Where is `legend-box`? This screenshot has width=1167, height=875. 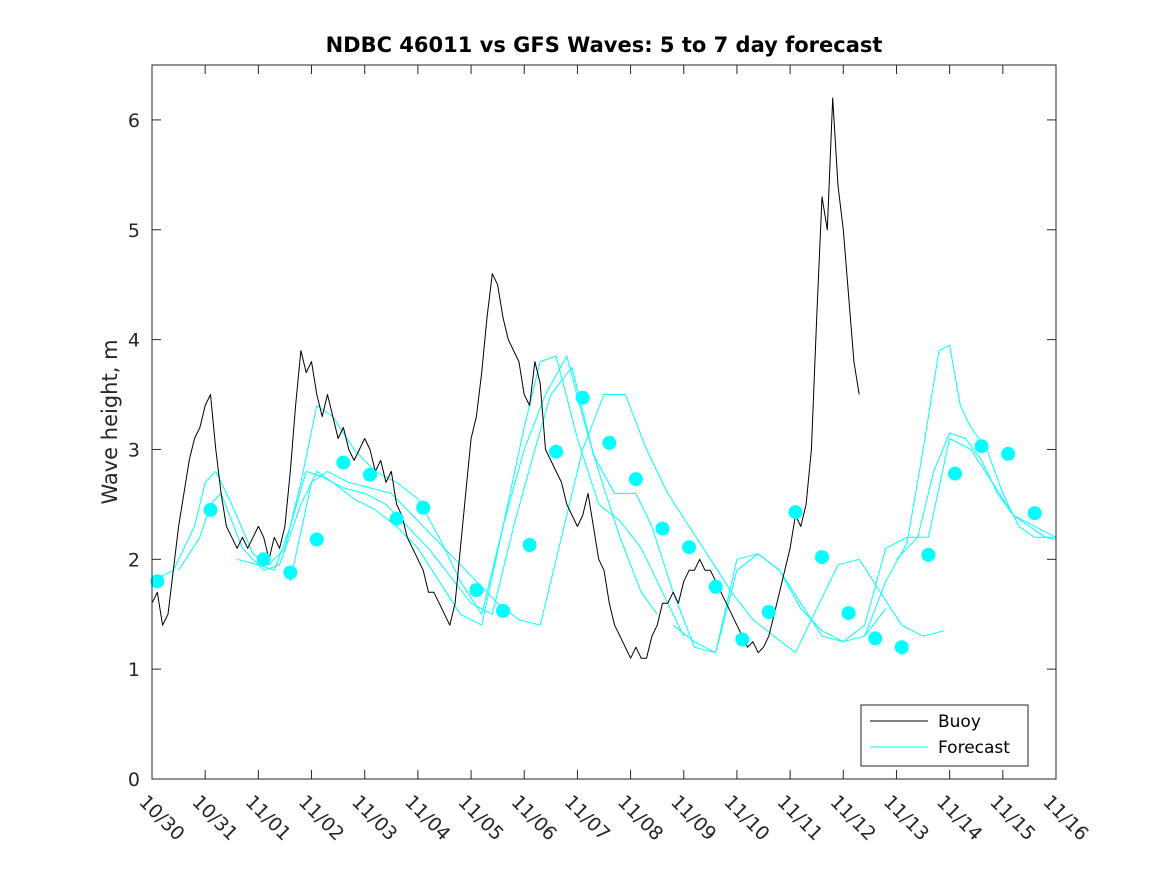 legend-box is located at coordinates (944, 735).